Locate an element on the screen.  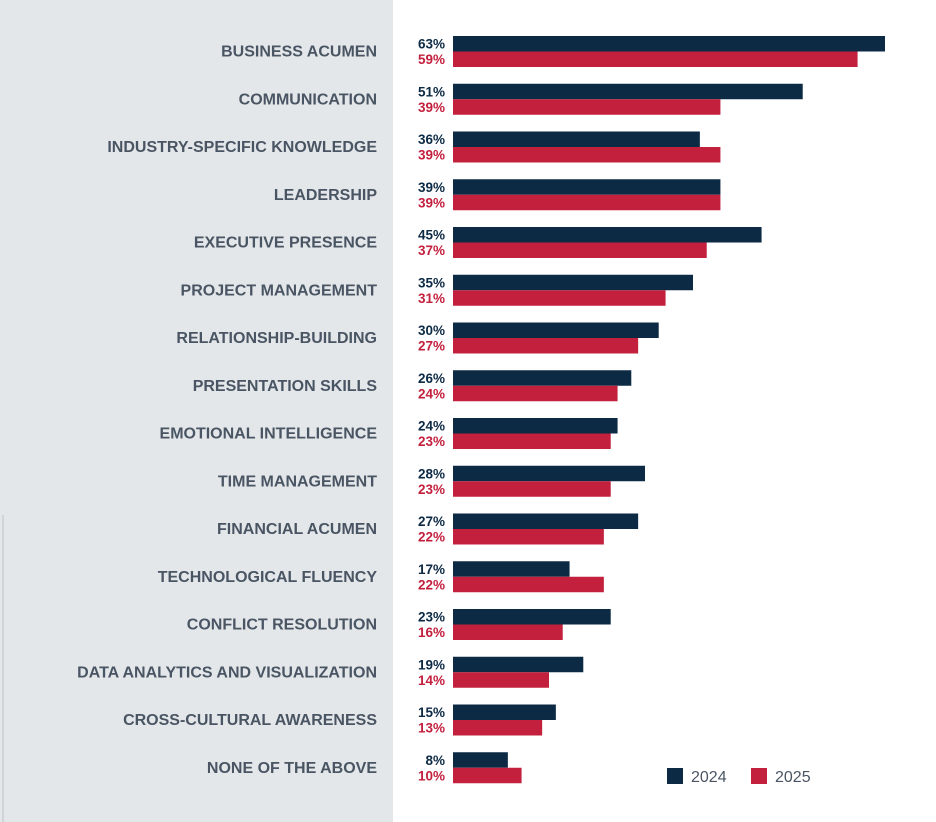
category-label: BUSINESS ACUMEN is located at coordinates (299, 52).